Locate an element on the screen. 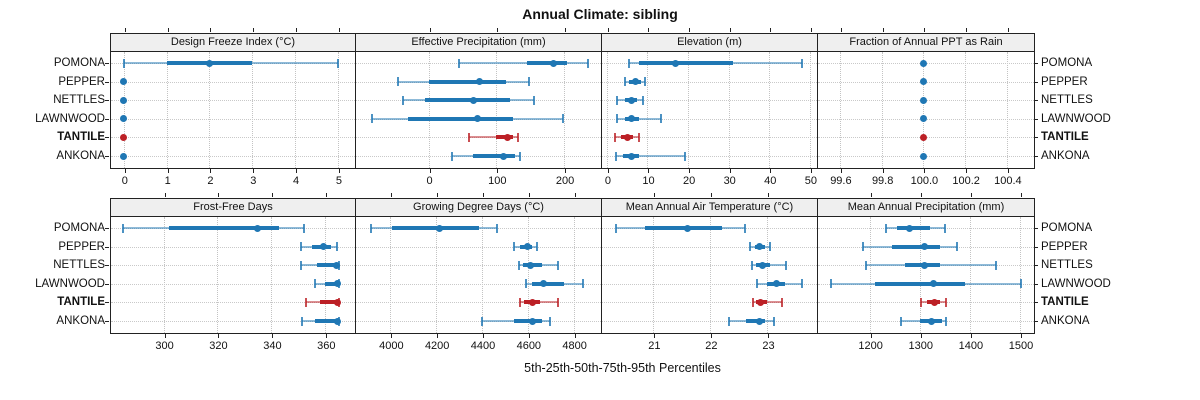 This screenshot has height=400, width=1200. row-label-left: POMONA is located at coordinates (79, 63).